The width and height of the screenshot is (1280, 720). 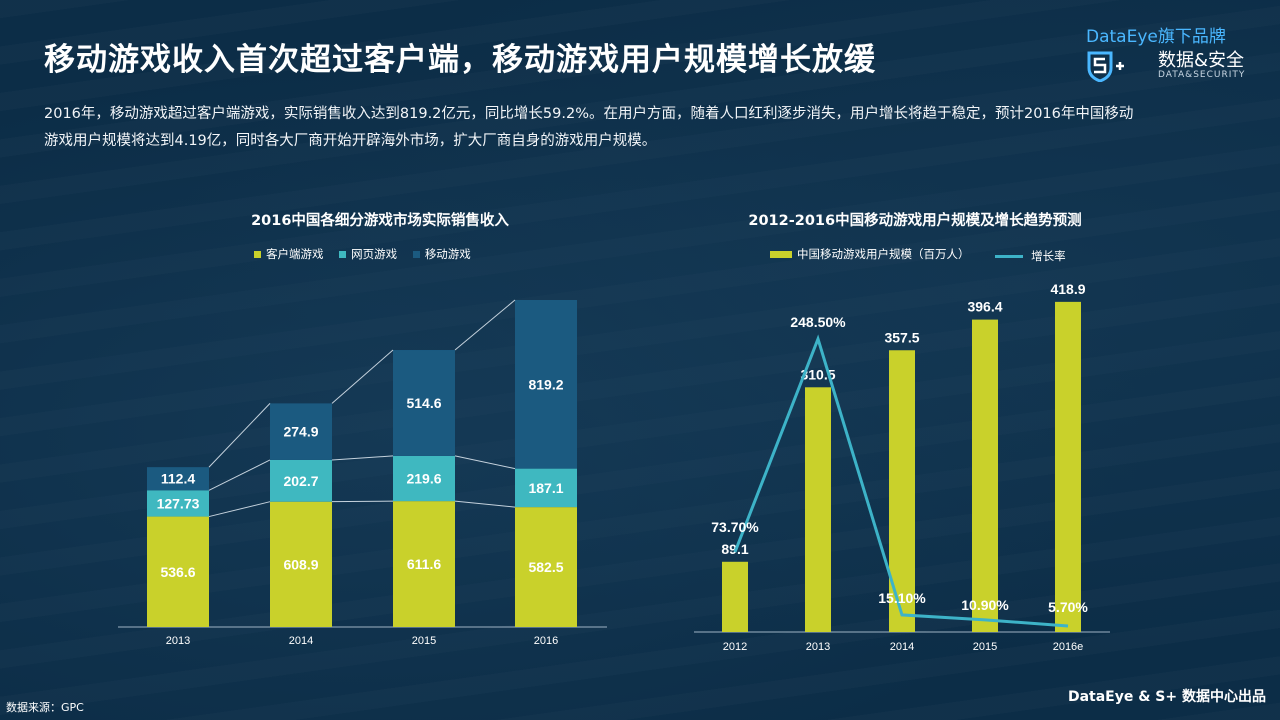 I want to click on data-label: 187.1, so click(x=545, y=488).